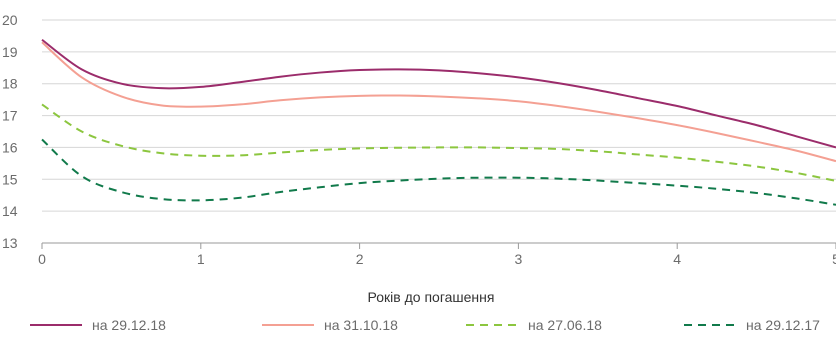  I want to click on x-tick-label: 2, so click(360, 259).